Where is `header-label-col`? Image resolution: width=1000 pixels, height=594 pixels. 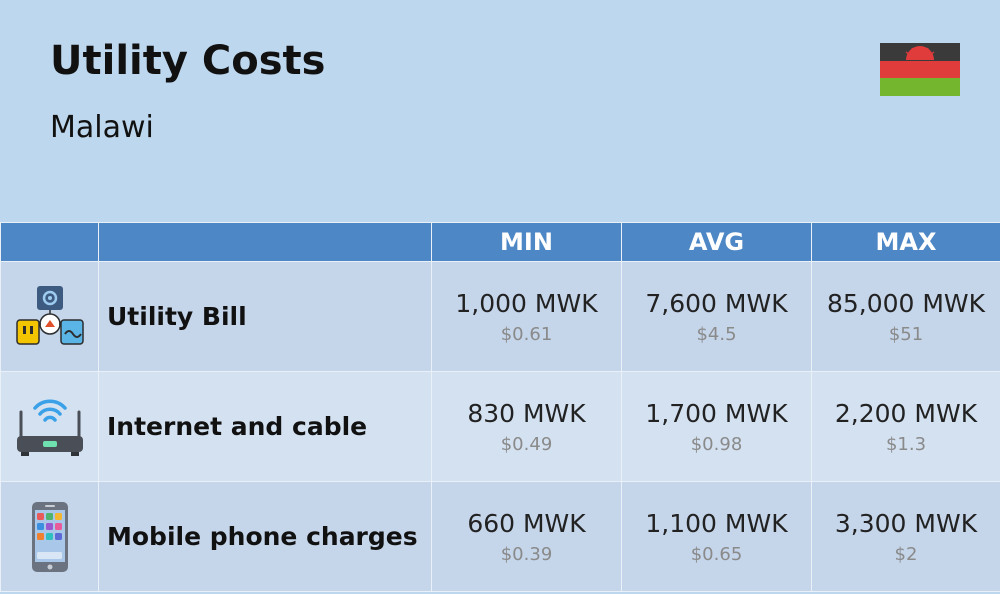
header-label-col is located at coordinates (265, 242).